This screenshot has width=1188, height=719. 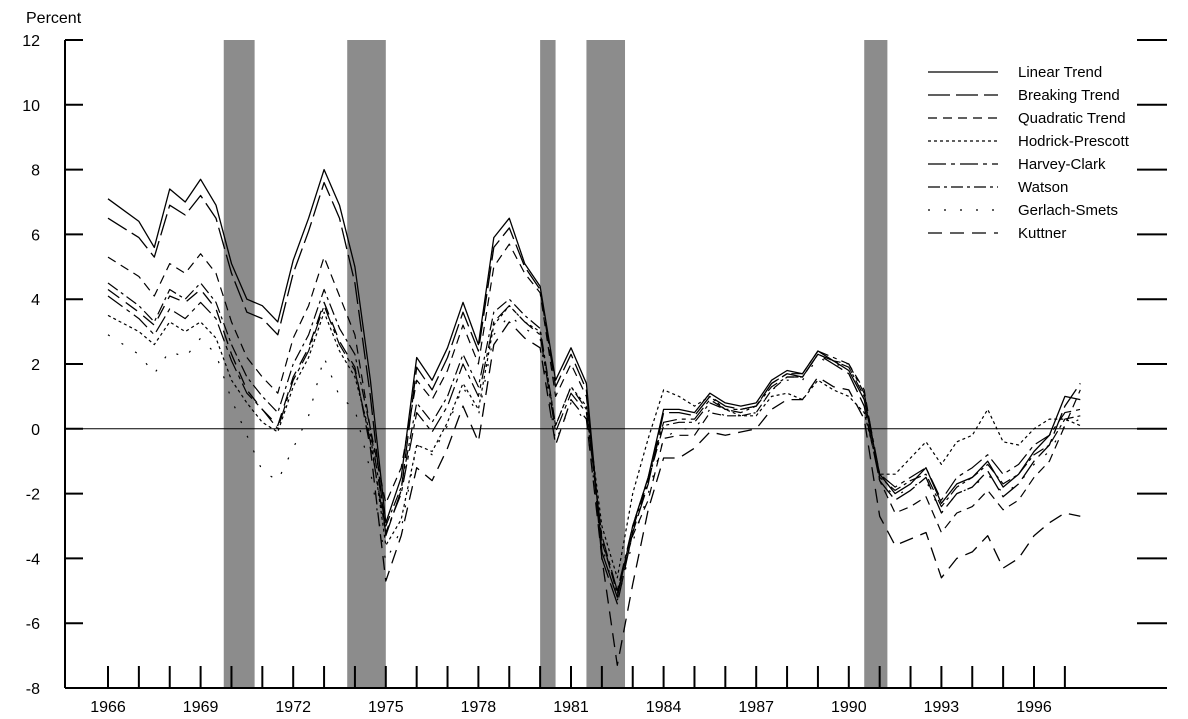 What do you see at coordinates (31, 106) in the screenshot?
I see `y-tick-label: 10` at bounding box center [31, 106].